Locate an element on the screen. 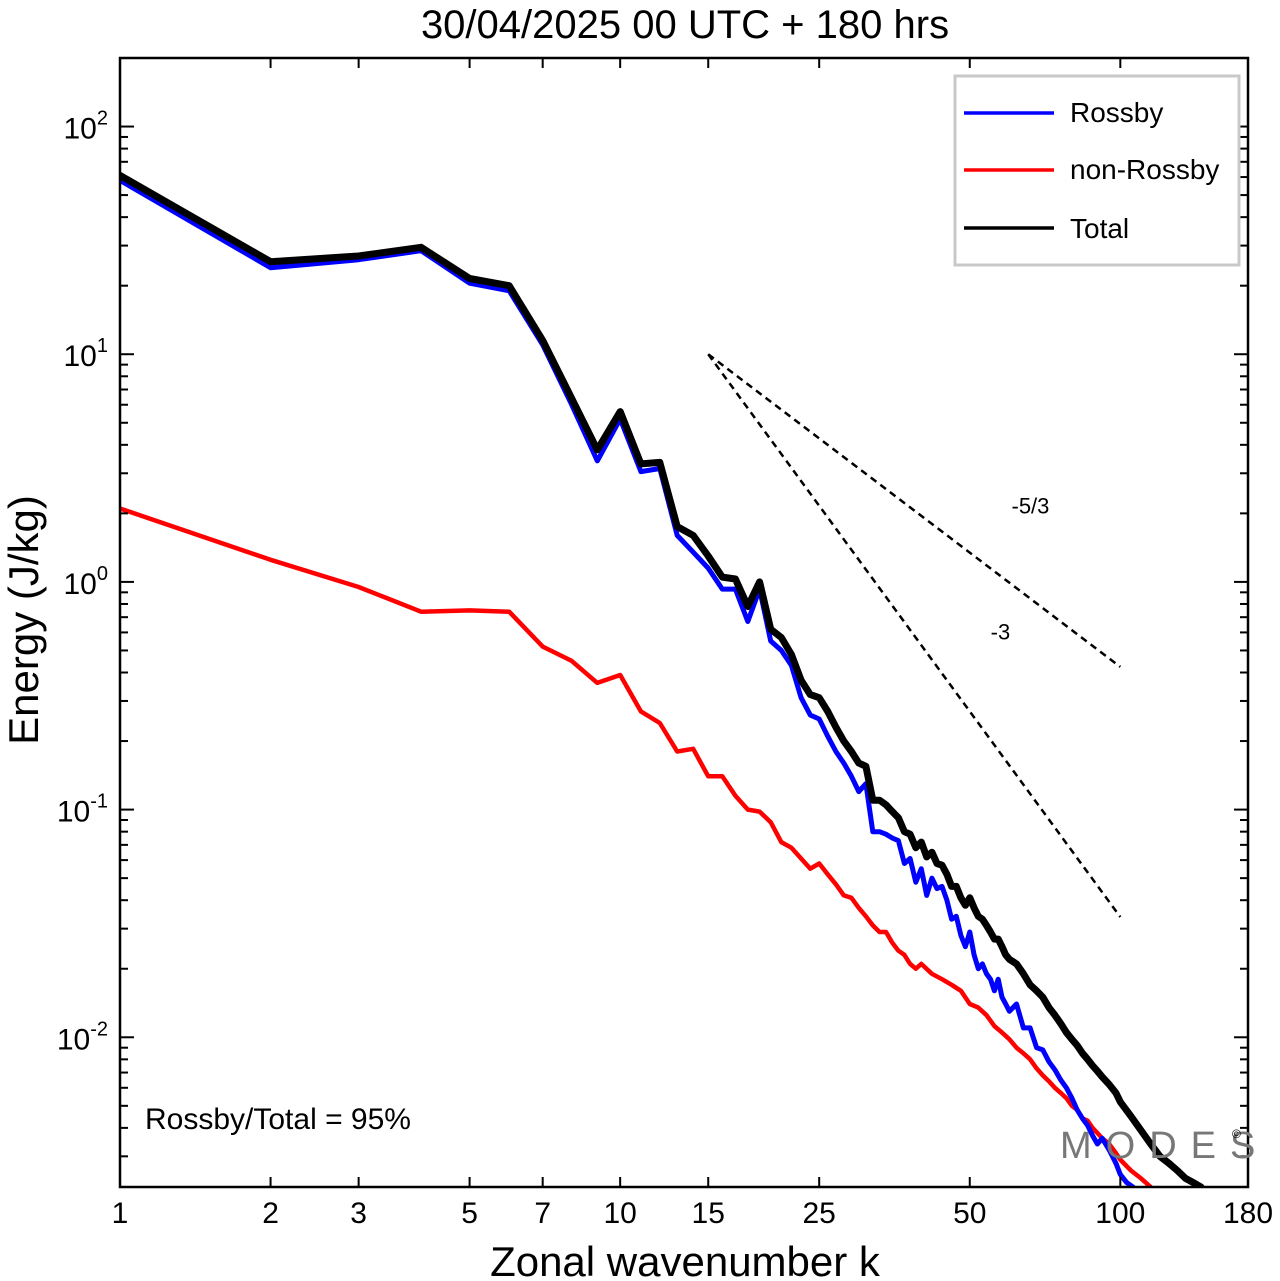 The height and width of the screenshot is (1281, 1280). x-tick-label: 50 is located at coordinates (969, 1213).